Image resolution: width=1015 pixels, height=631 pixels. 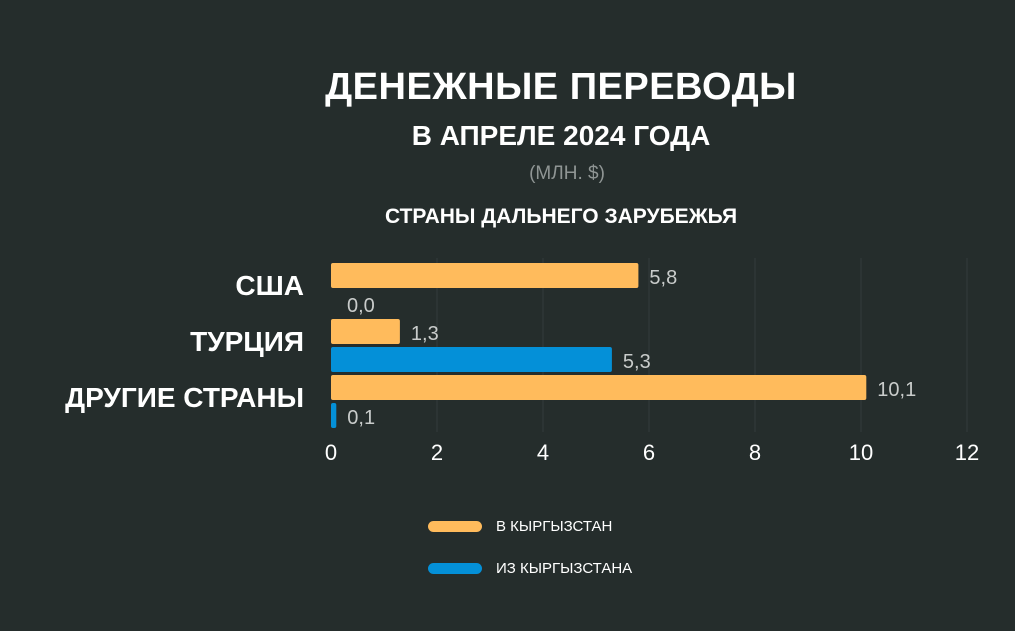 I want to click on legend-item-in: В КЫРГЫЗСТАН, so click(x=520, y=526).